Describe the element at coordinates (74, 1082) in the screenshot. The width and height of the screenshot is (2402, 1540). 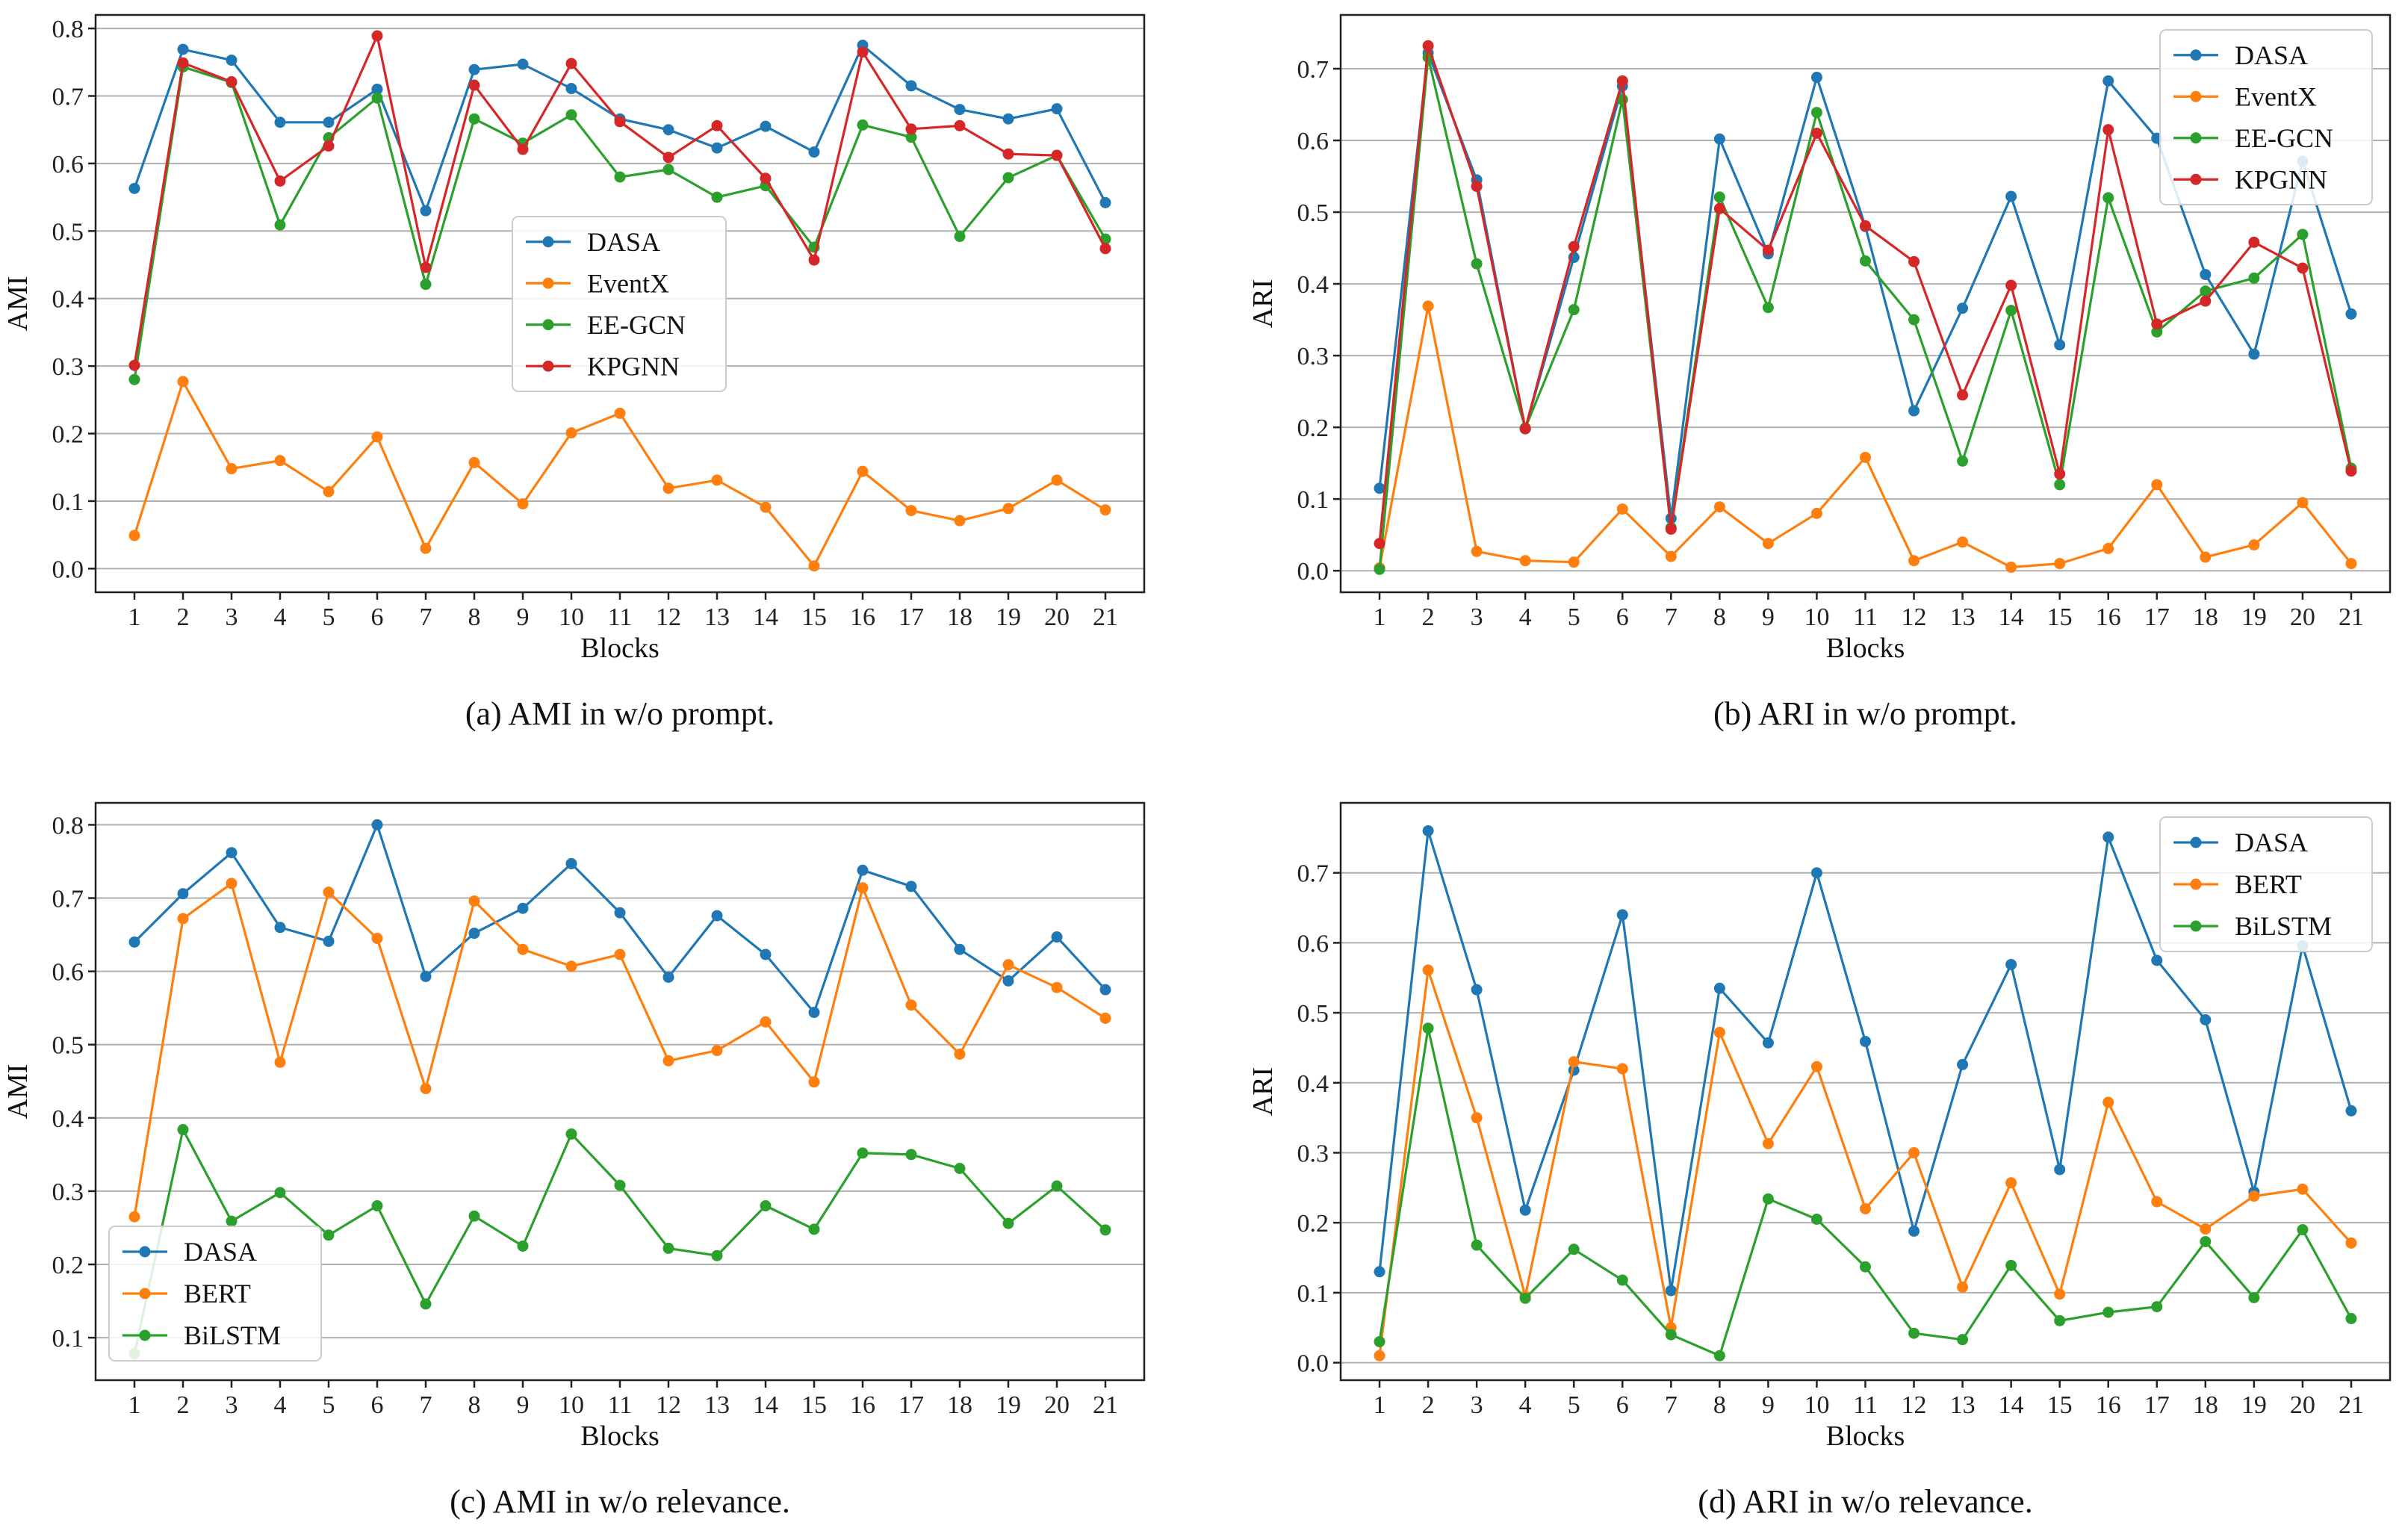
I see `y-axis: 0.1 0.2 0.3 0.4 0.5 0.6 0.7 0.8` at that location.